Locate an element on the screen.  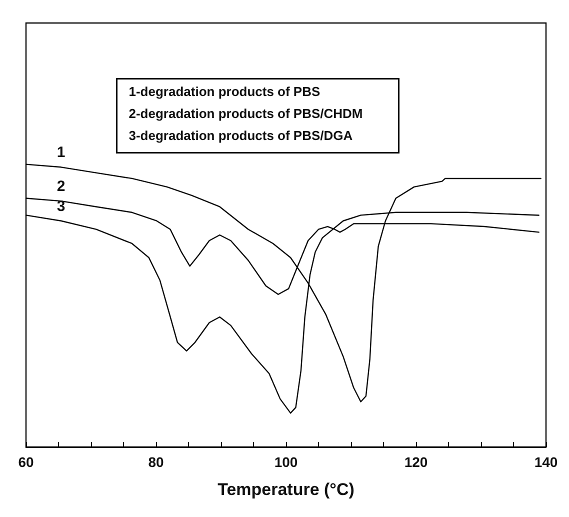
x-tick-label: 100 is located at coordinates (286, 462).